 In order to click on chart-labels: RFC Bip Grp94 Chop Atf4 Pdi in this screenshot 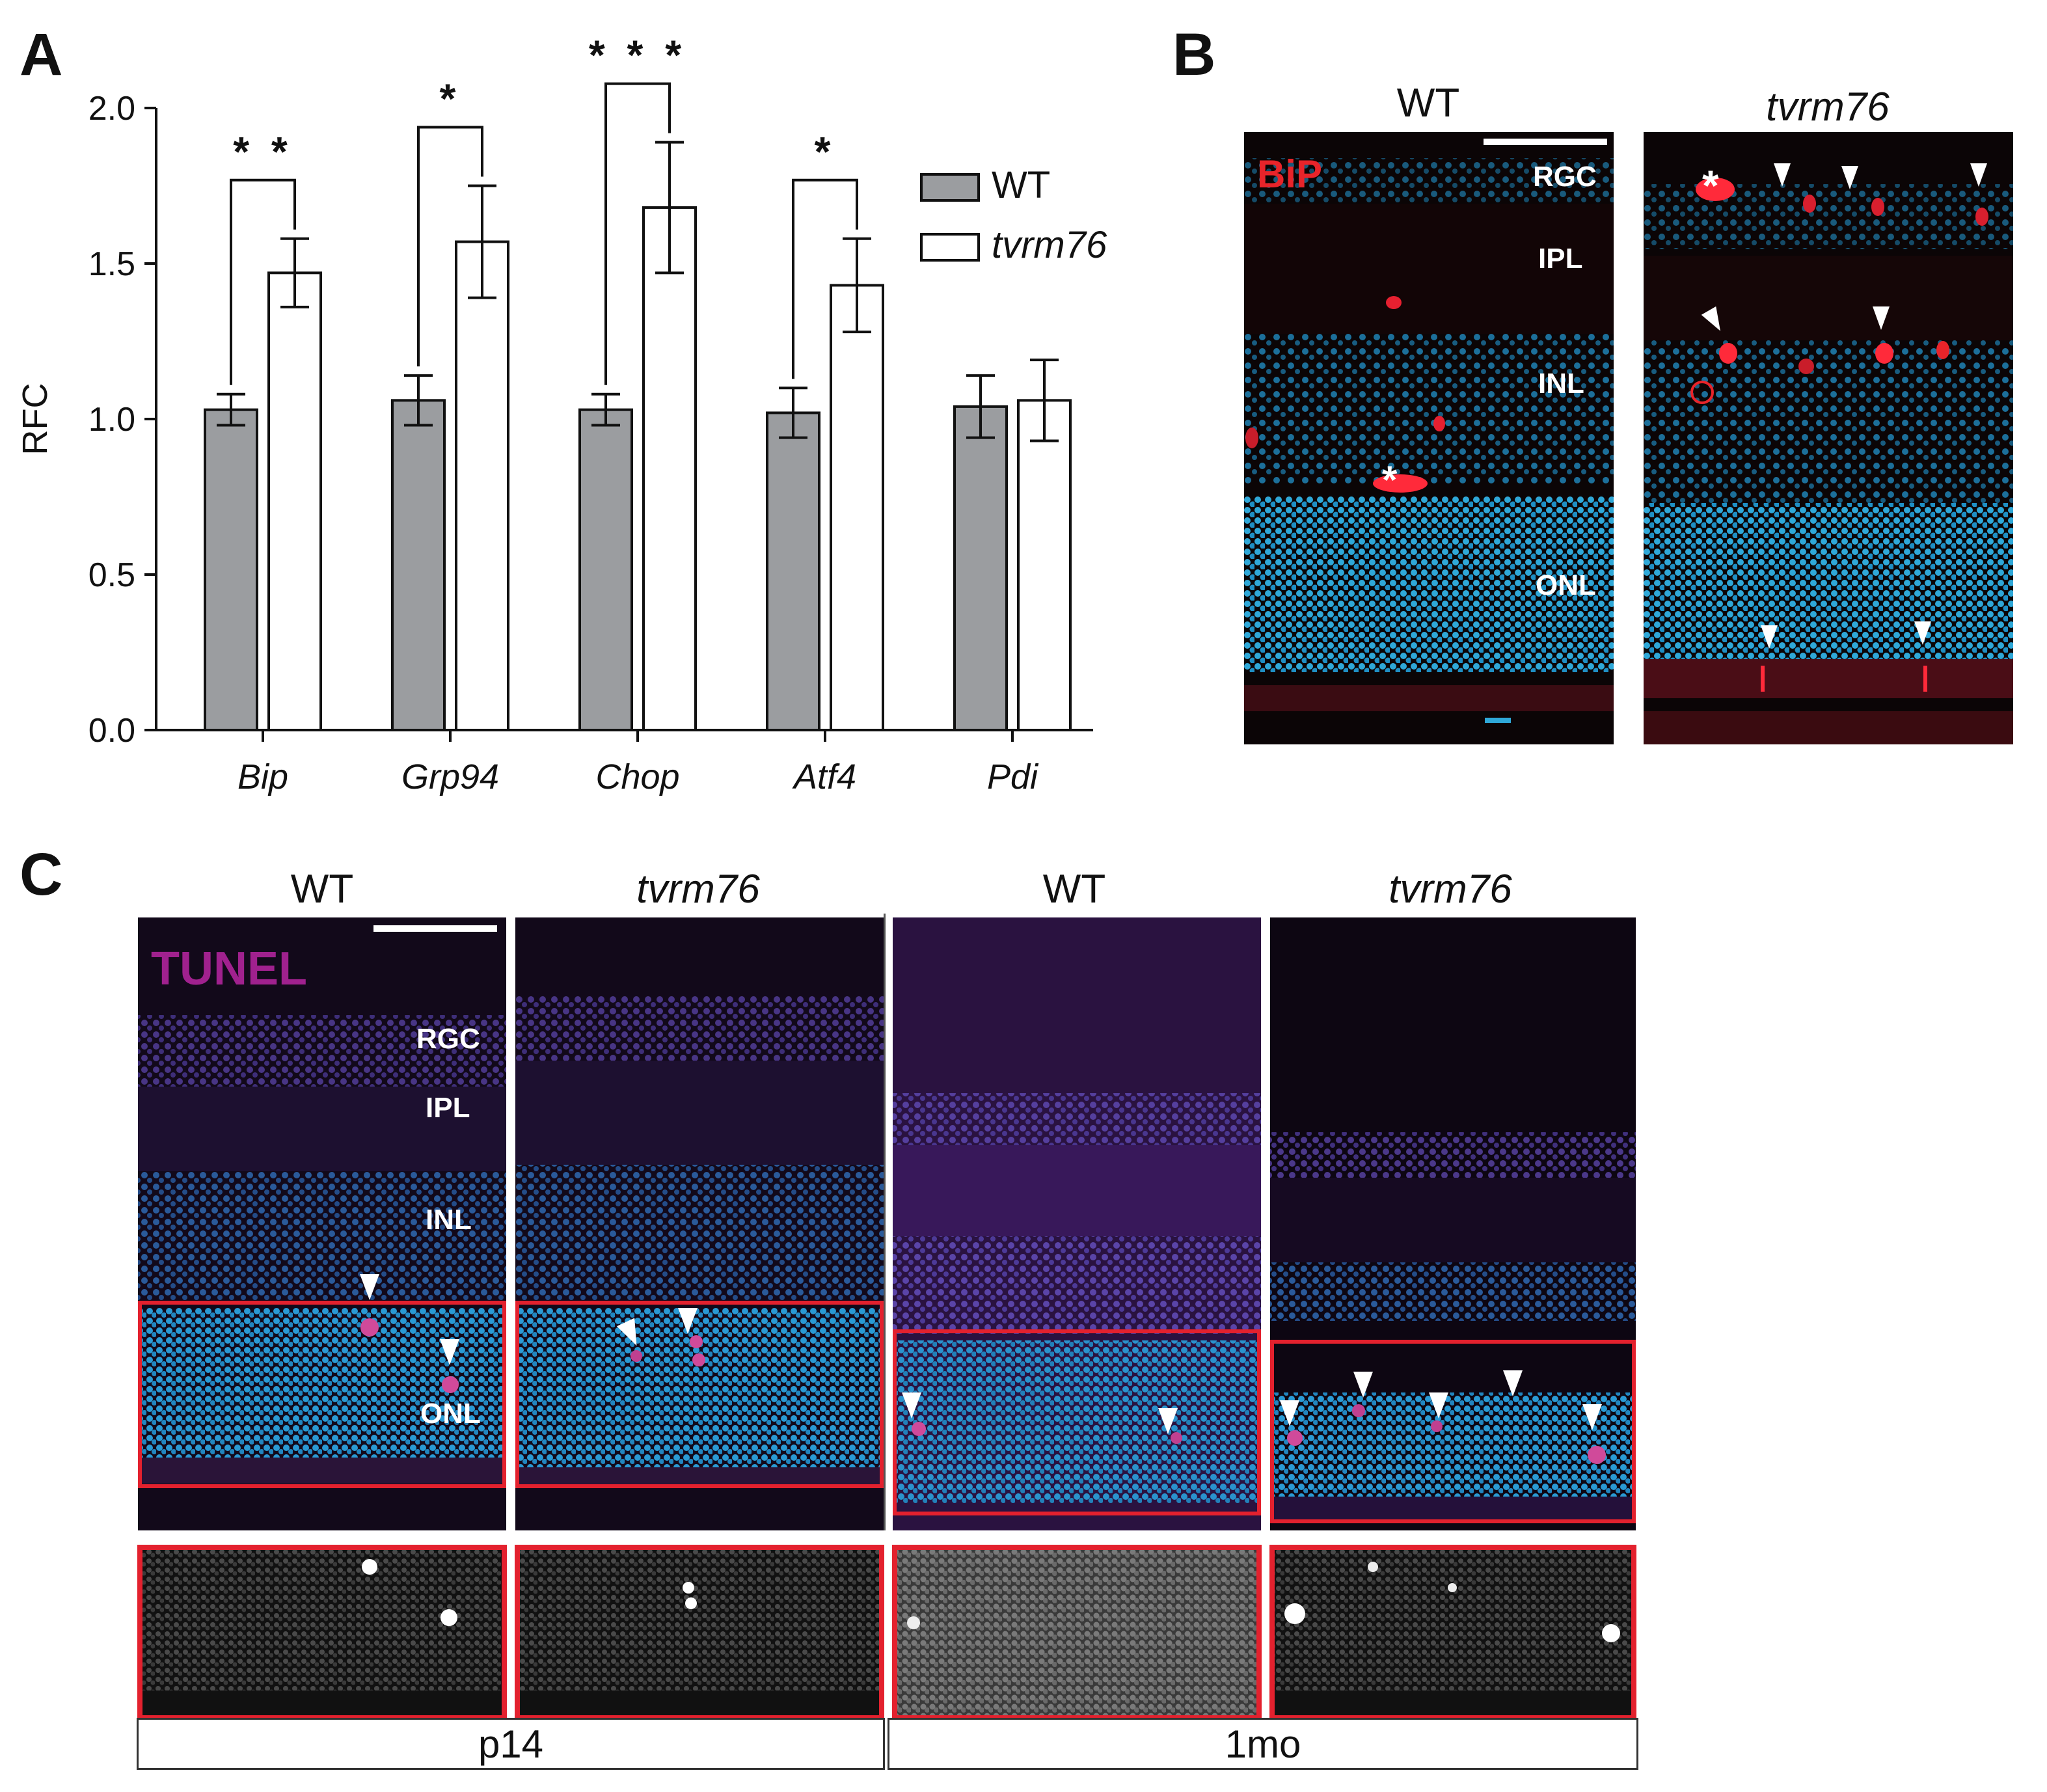, I will do `click(527, 589)`.